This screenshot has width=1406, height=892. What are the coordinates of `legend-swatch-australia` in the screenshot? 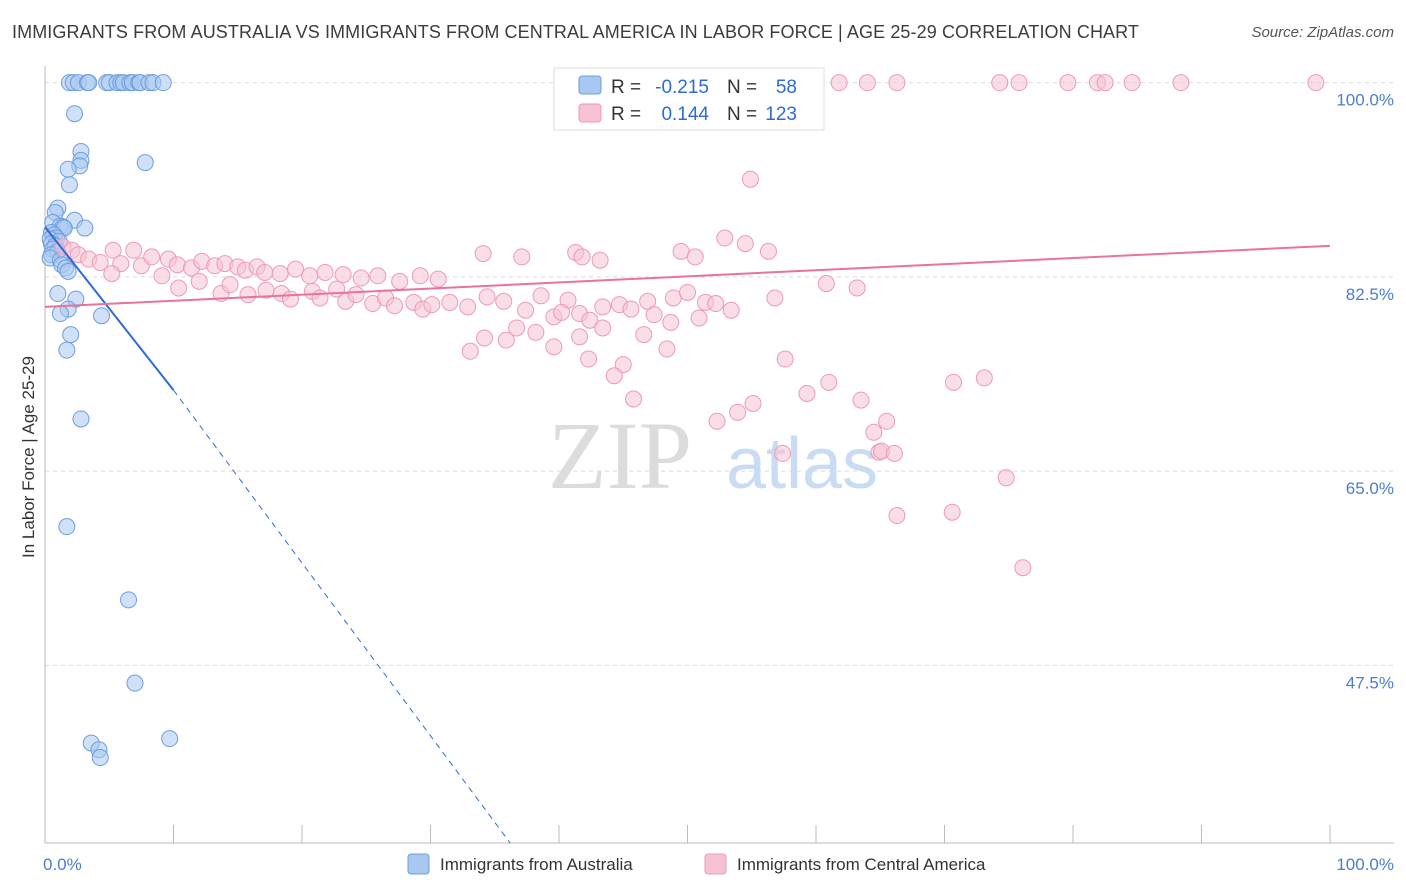 It's located at (418, 864).